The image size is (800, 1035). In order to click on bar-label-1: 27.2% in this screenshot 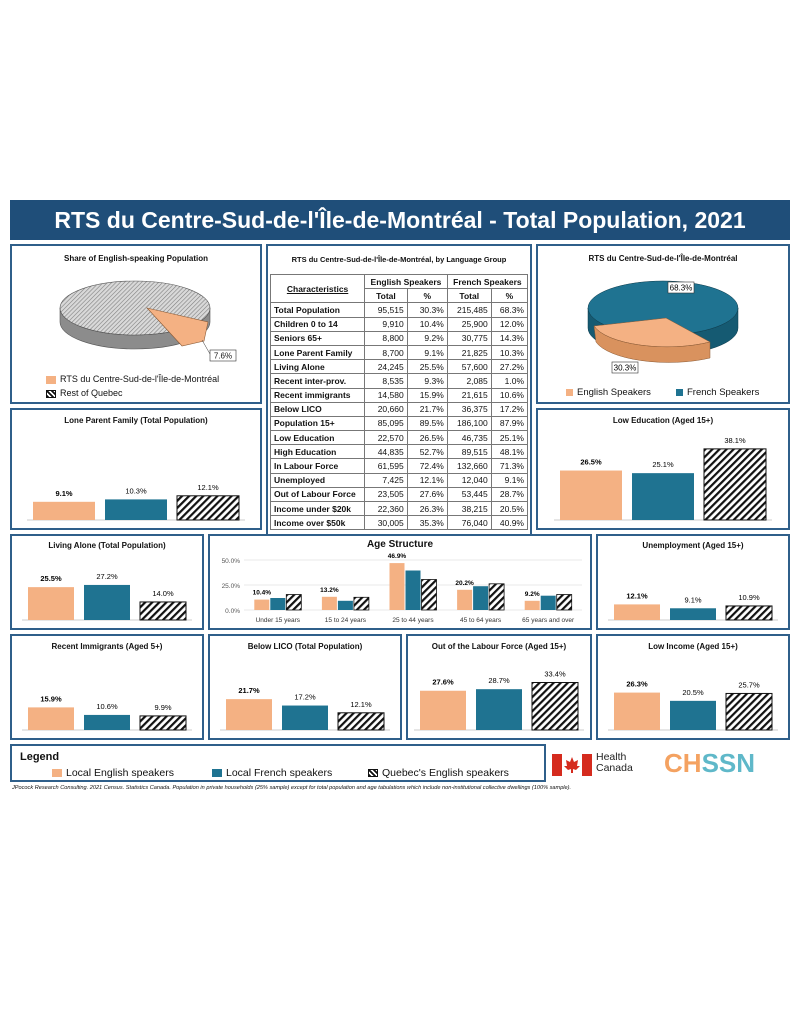, I will do `click(107, 576)`.